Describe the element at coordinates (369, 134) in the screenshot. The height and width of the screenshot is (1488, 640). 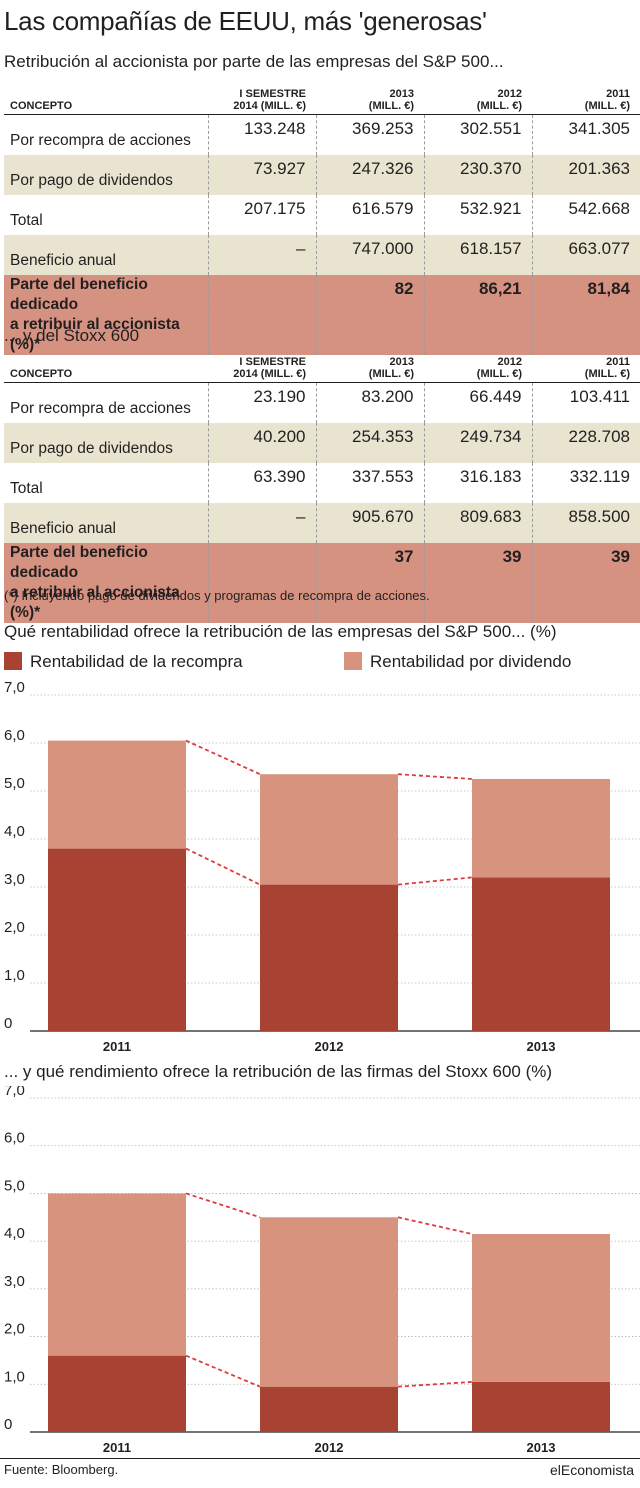
I see `table-cell: 369.253` at that location.